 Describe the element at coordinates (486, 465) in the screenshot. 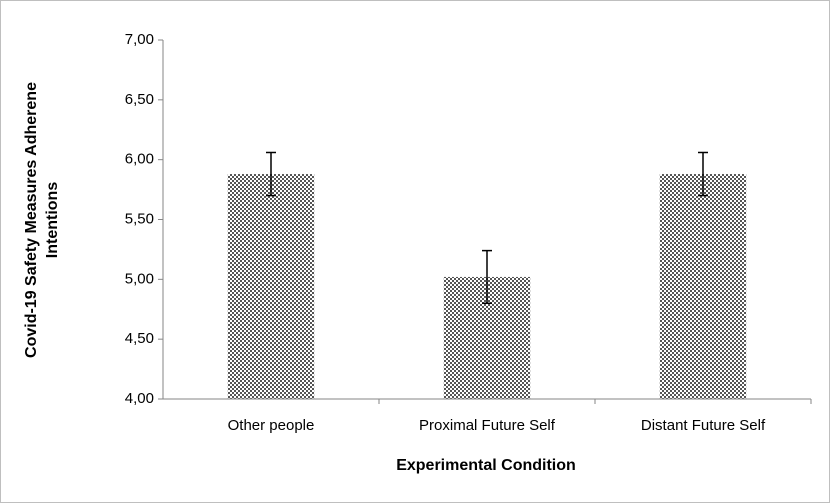

I see `x-axis-title: Experimental Condition` at that location.